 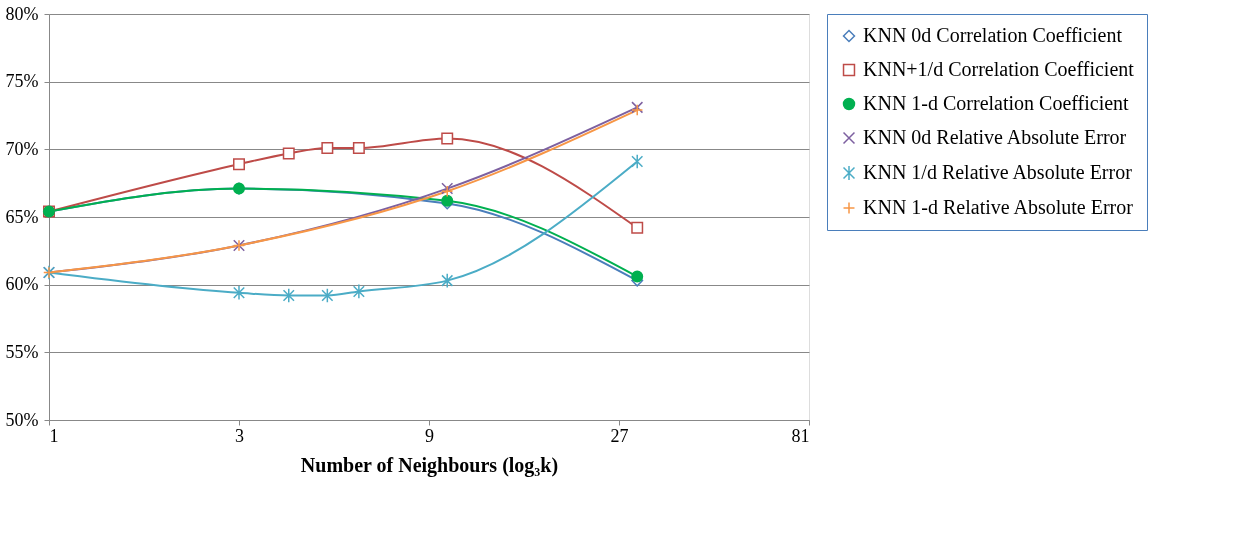 I want to click on x-tick-label: 27, so click(x=619, y=435).